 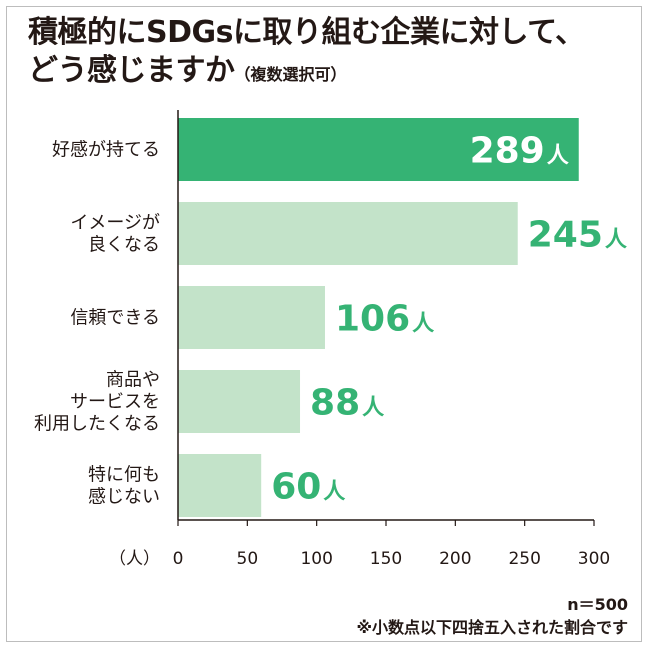 What do you see at coordinates (124, 245) in the screenshot?
I see `category-label: 良くなる` at bounding box center [124, 245].